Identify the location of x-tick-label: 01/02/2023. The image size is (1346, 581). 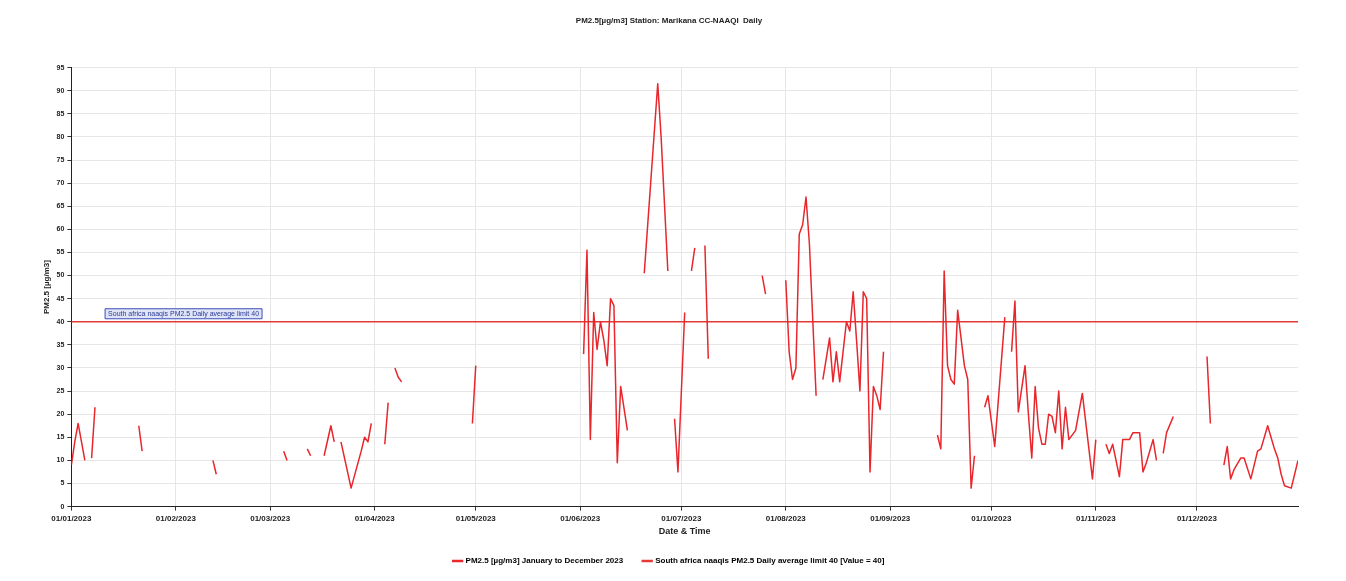
(176, 518).